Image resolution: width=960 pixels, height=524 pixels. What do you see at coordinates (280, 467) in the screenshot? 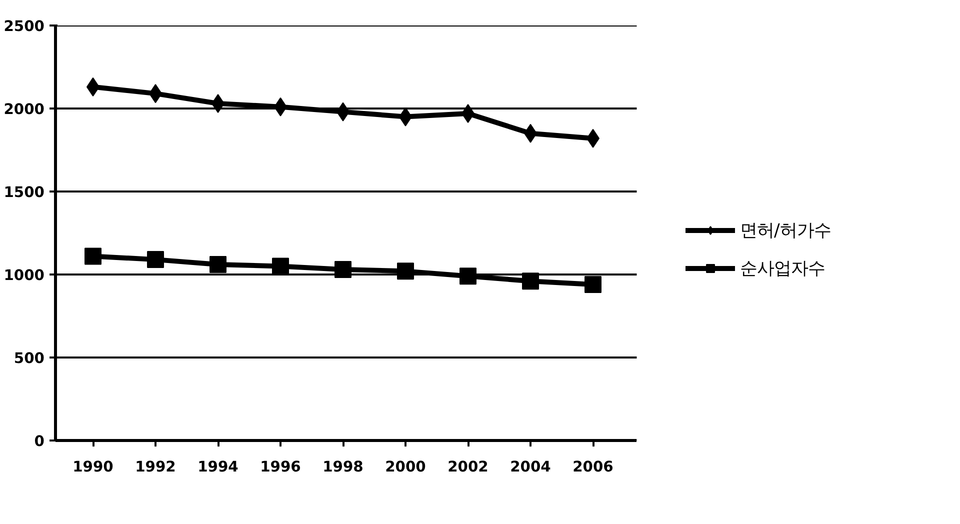
I see `x-tick-label: 1996` at bounding box center [280, 467].